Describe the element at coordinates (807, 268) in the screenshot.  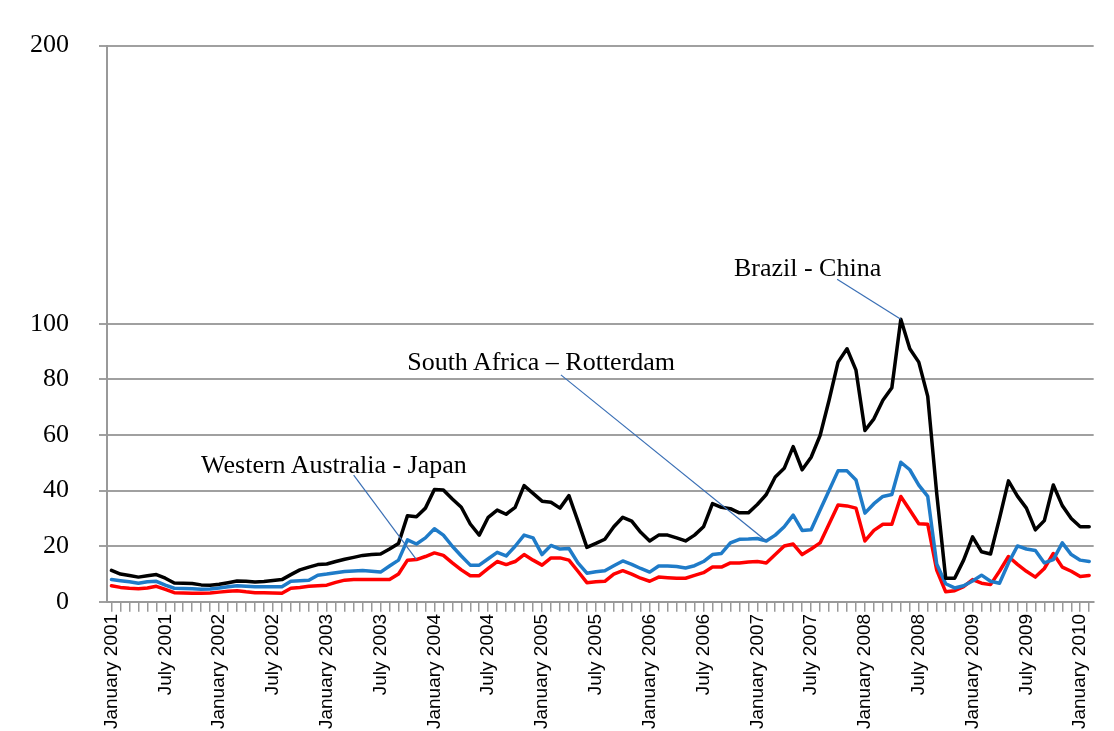
I see `series-label: Brazil - China` at that location.